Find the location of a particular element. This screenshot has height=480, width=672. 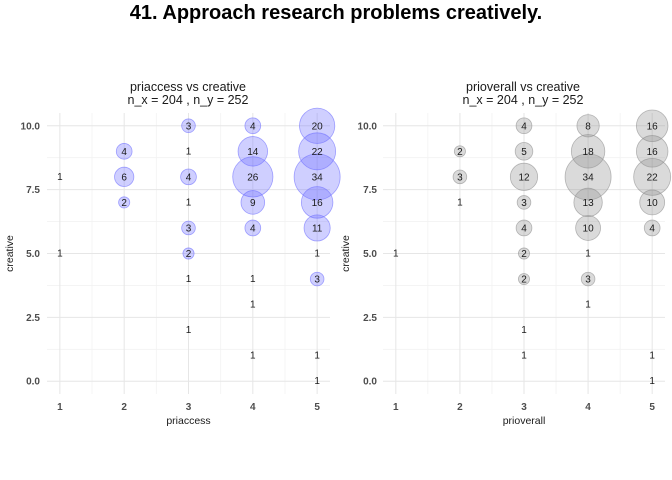

bubble-count-label: 8 is located at coordinates (588, 126).